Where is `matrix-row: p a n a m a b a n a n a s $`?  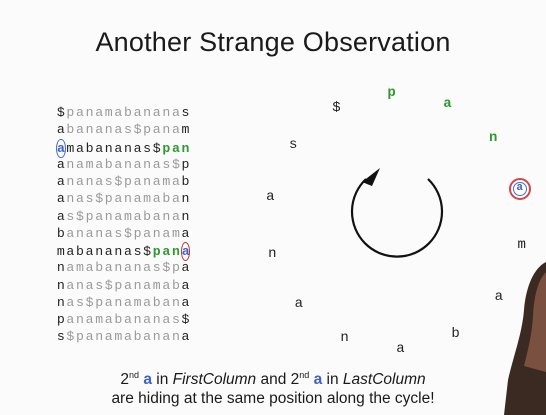
matrix-row: p a n a m a b a n a n a s $ is located at coordinates (123, 319).